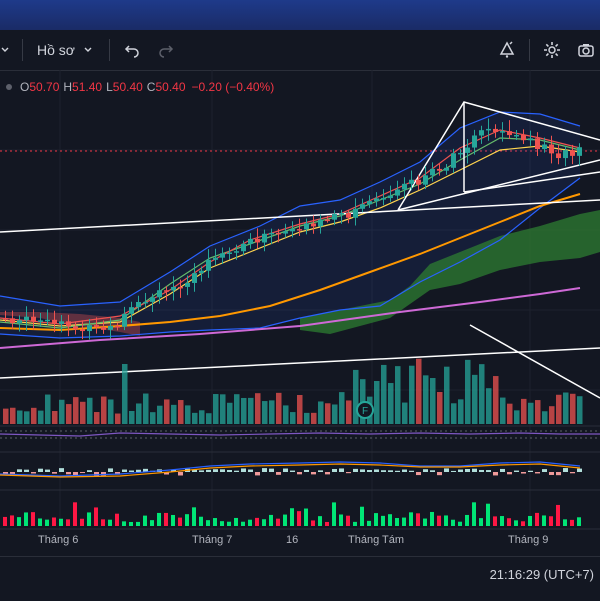 Image resolution: width=600 pixels, height=601 pixels. Describe the element at coordinates (300, 15) in the screenshot. I see `top-header-strip` at that location.